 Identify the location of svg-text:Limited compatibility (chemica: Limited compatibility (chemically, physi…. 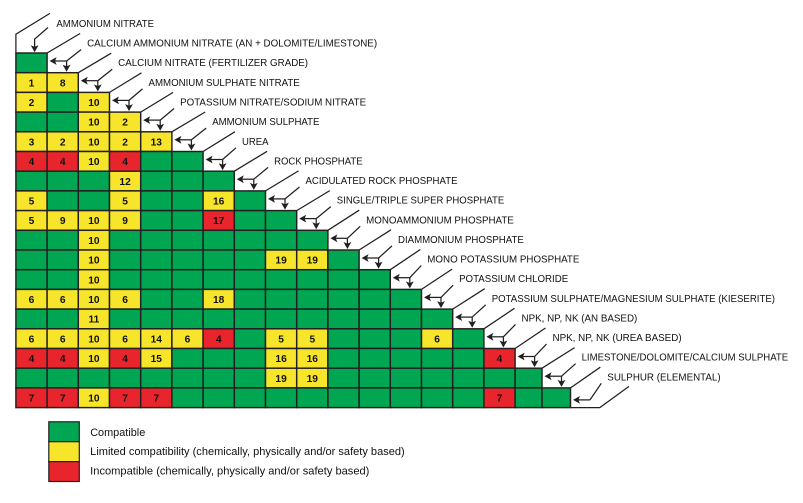
(247, 452).